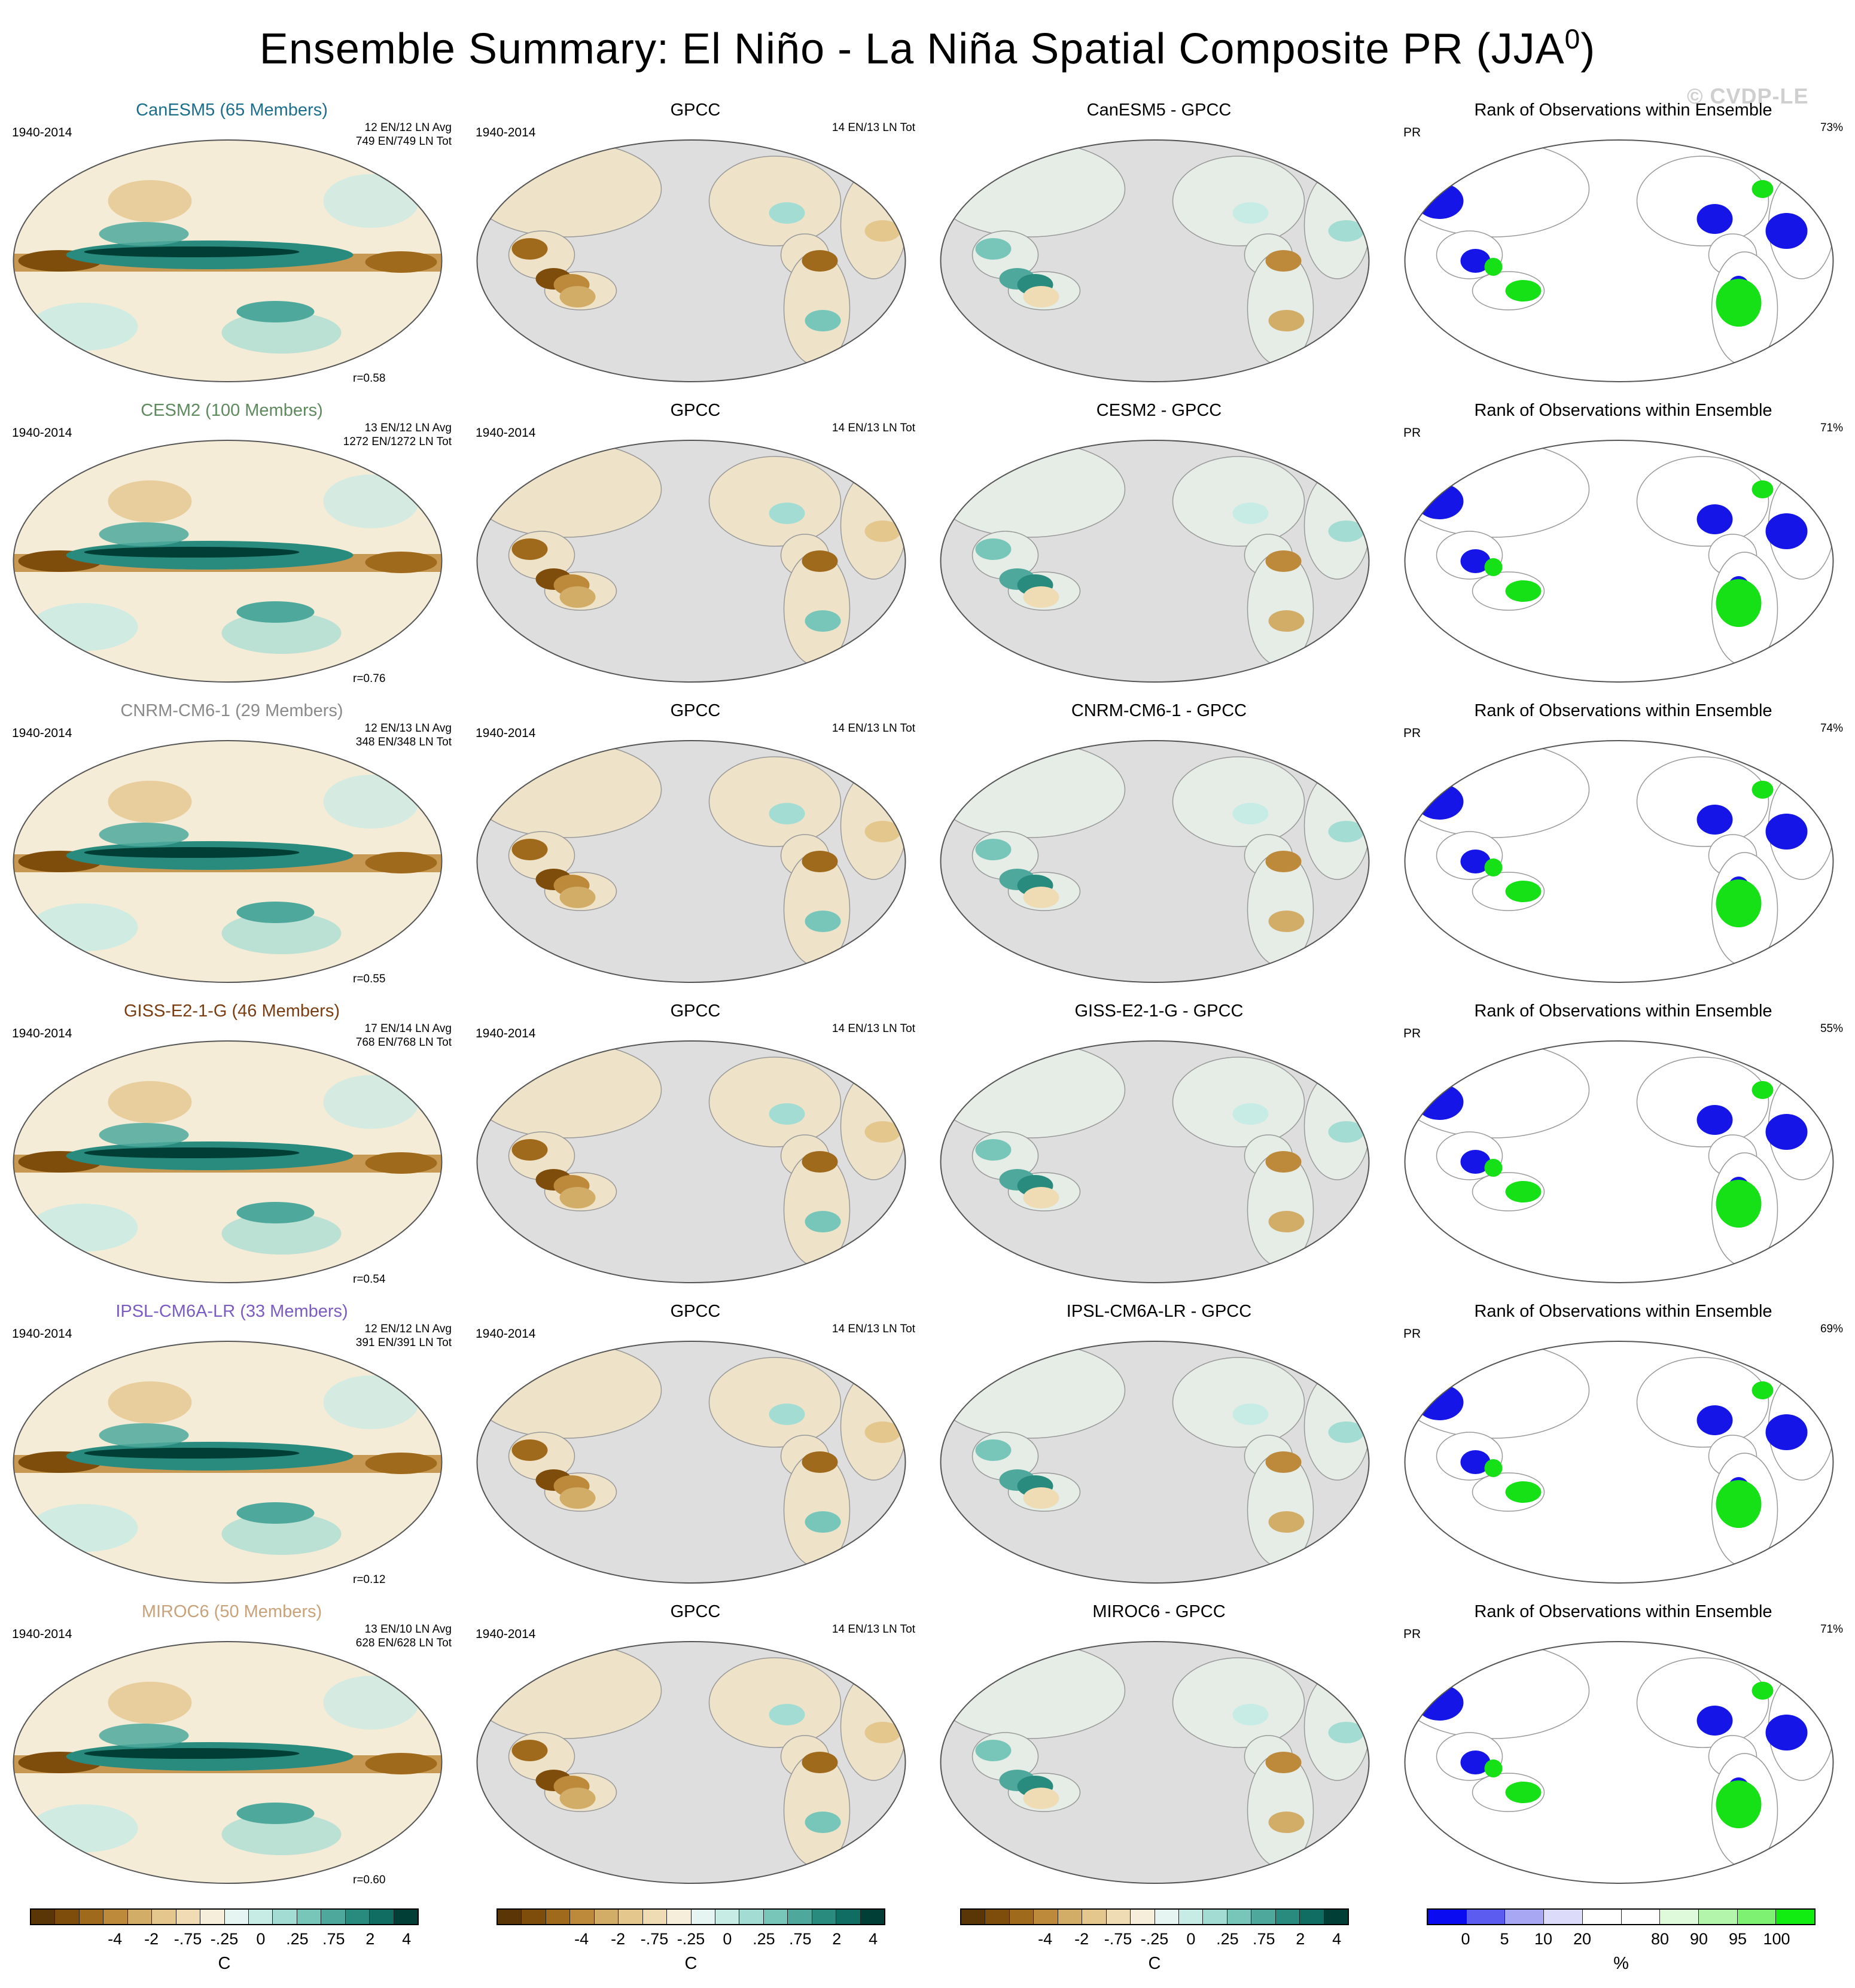  Describe the element at coordinates (1831, 1629) in the screenshot. I see `rank-percent: 71%` at that location.